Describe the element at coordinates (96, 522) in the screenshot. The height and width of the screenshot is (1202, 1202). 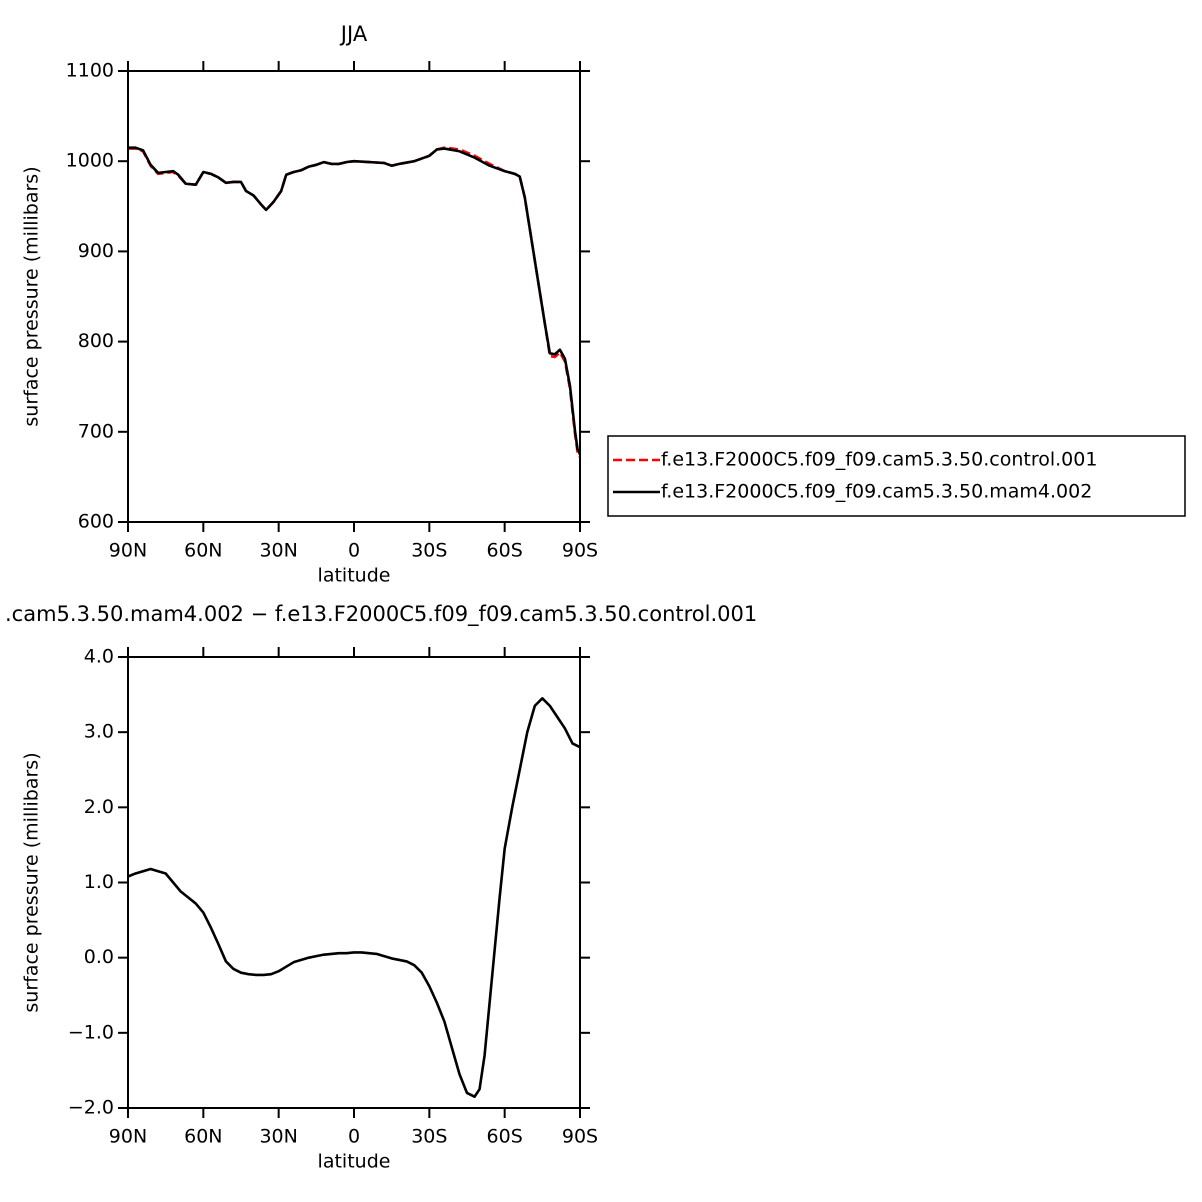
I see `y-tick-label: 600` at that location.